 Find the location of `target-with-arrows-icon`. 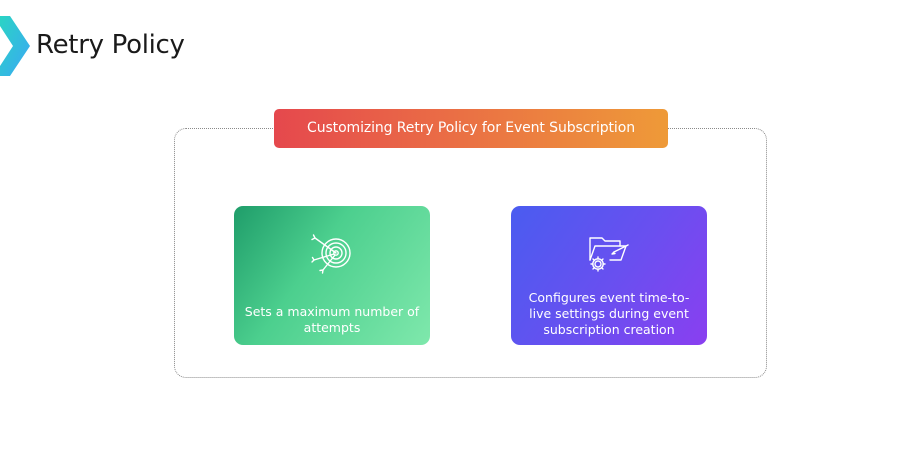

target-with-arrows-icon is located at coordinates (331, 254).